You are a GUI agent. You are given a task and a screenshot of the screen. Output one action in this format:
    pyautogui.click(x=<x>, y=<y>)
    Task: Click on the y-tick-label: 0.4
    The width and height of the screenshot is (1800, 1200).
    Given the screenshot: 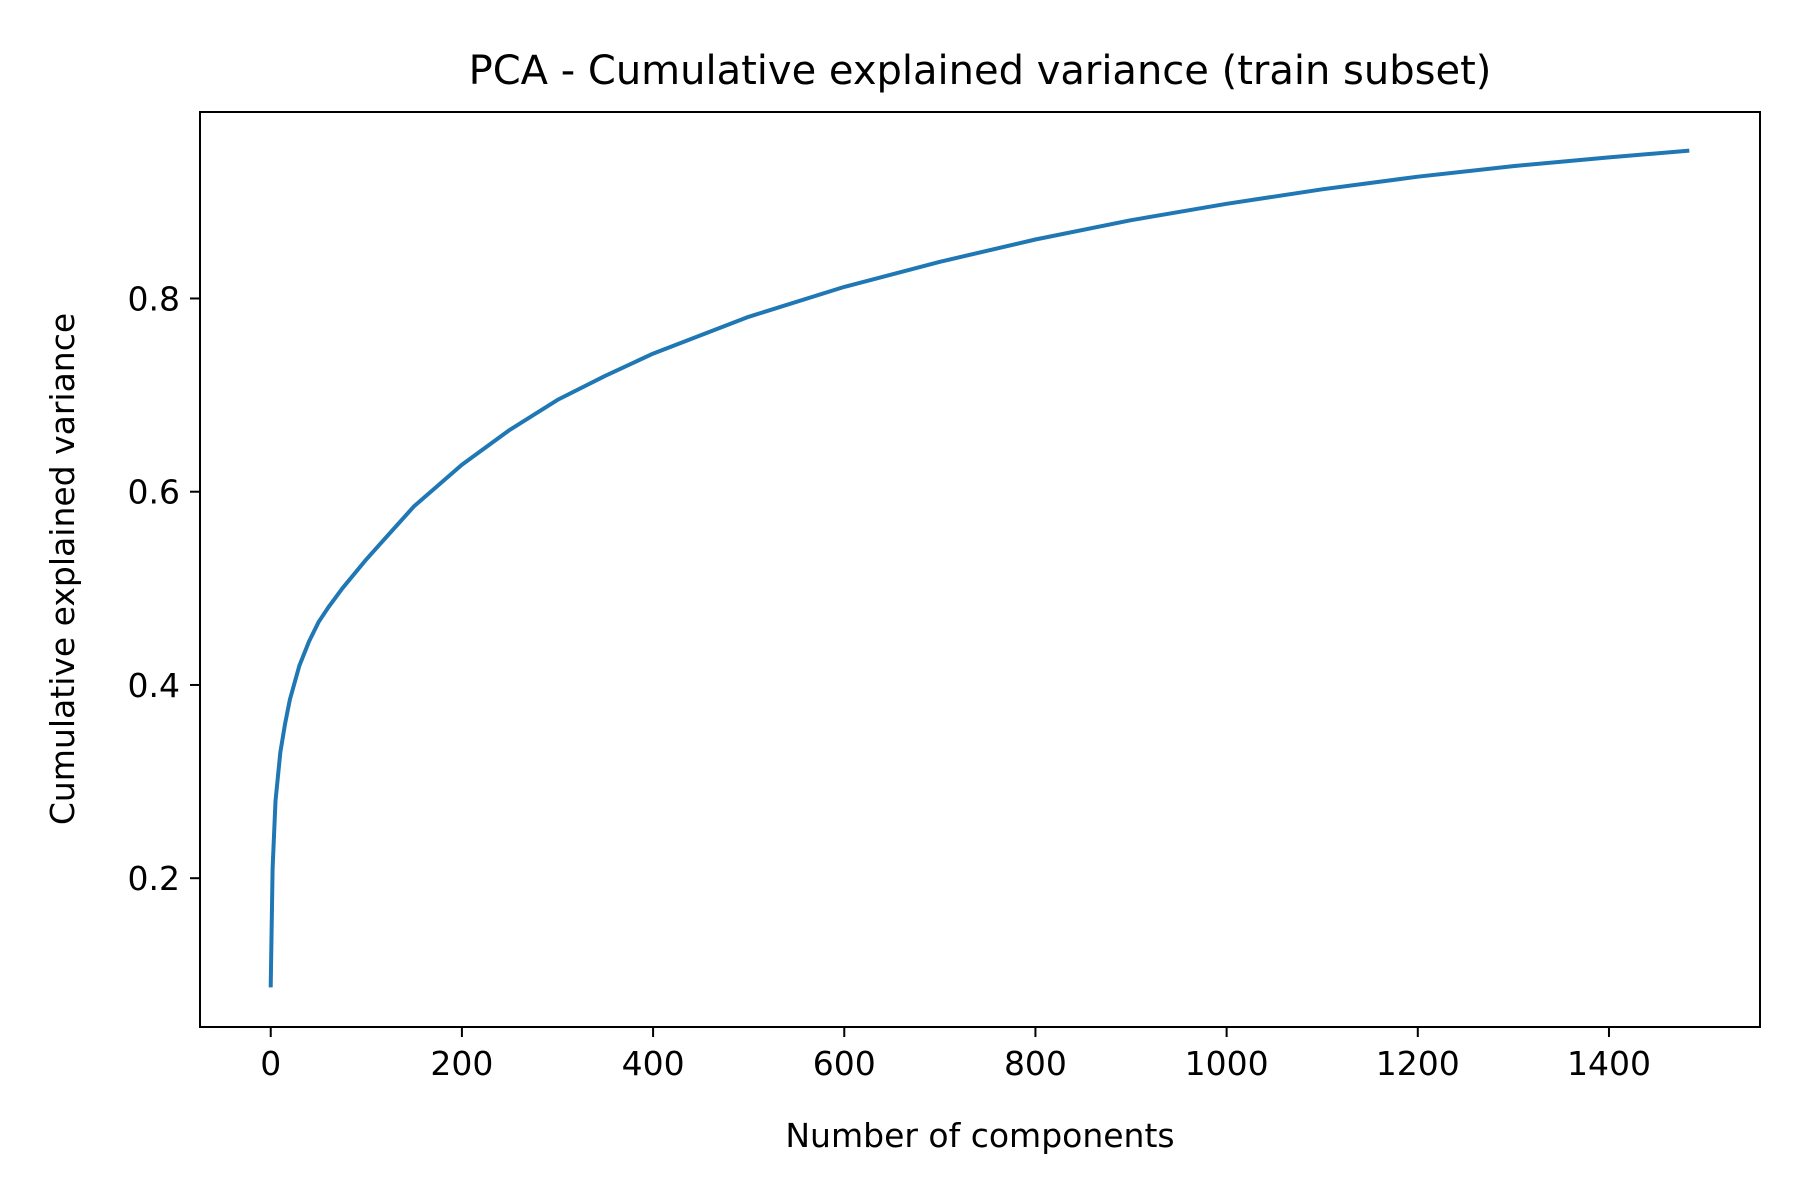 What is the action you would take?
    pyautogui.click(x=154, y=685)
    